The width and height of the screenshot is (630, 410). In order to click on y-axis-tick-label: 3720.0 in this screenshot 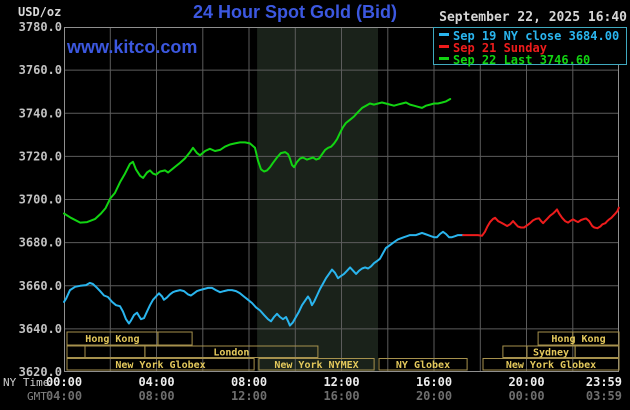, I will do `click(40, 156)`.